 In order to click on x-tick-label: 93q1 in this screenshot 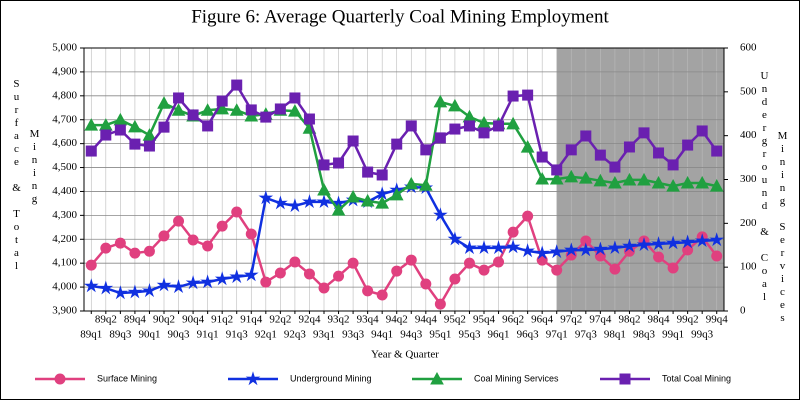, I will do `click(324, 335)`.